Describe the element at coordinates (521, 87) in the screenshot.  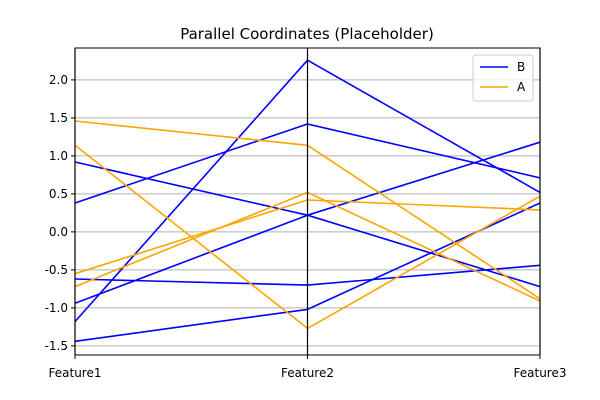
I see `legend-label-a: A` at that location.